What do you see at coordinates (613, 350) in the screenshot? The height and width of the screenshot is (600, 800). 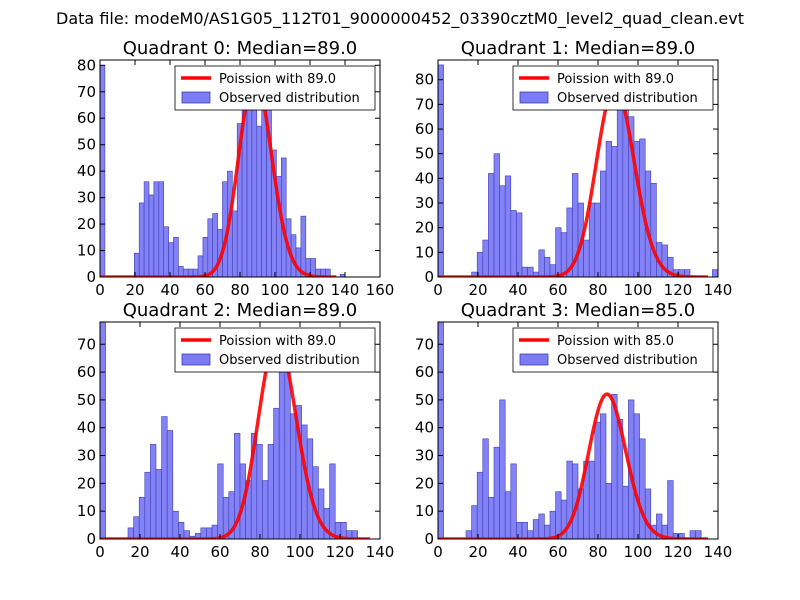 I see `legend: Poission with 85.0 Observed distribution` at bounding box center [613, 350].